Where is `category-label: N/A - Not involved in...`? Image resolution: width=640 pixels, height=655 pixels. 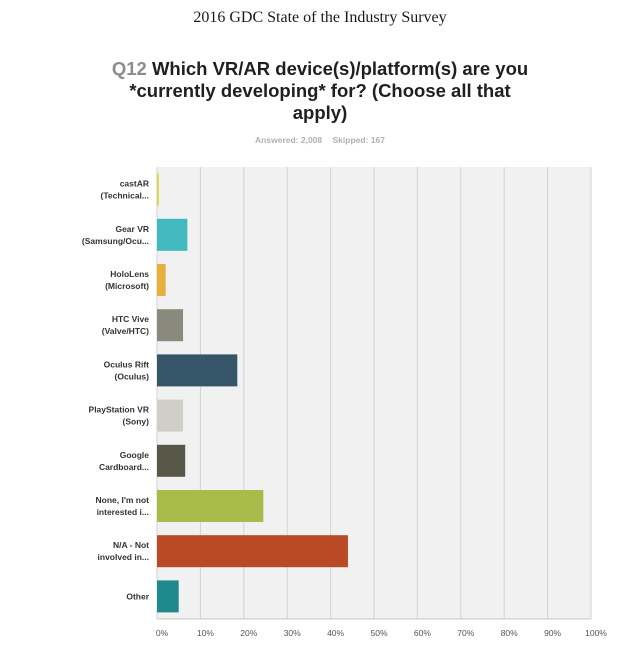
category-label: N/A - Not involved in... is located at coordinates (124, 551).